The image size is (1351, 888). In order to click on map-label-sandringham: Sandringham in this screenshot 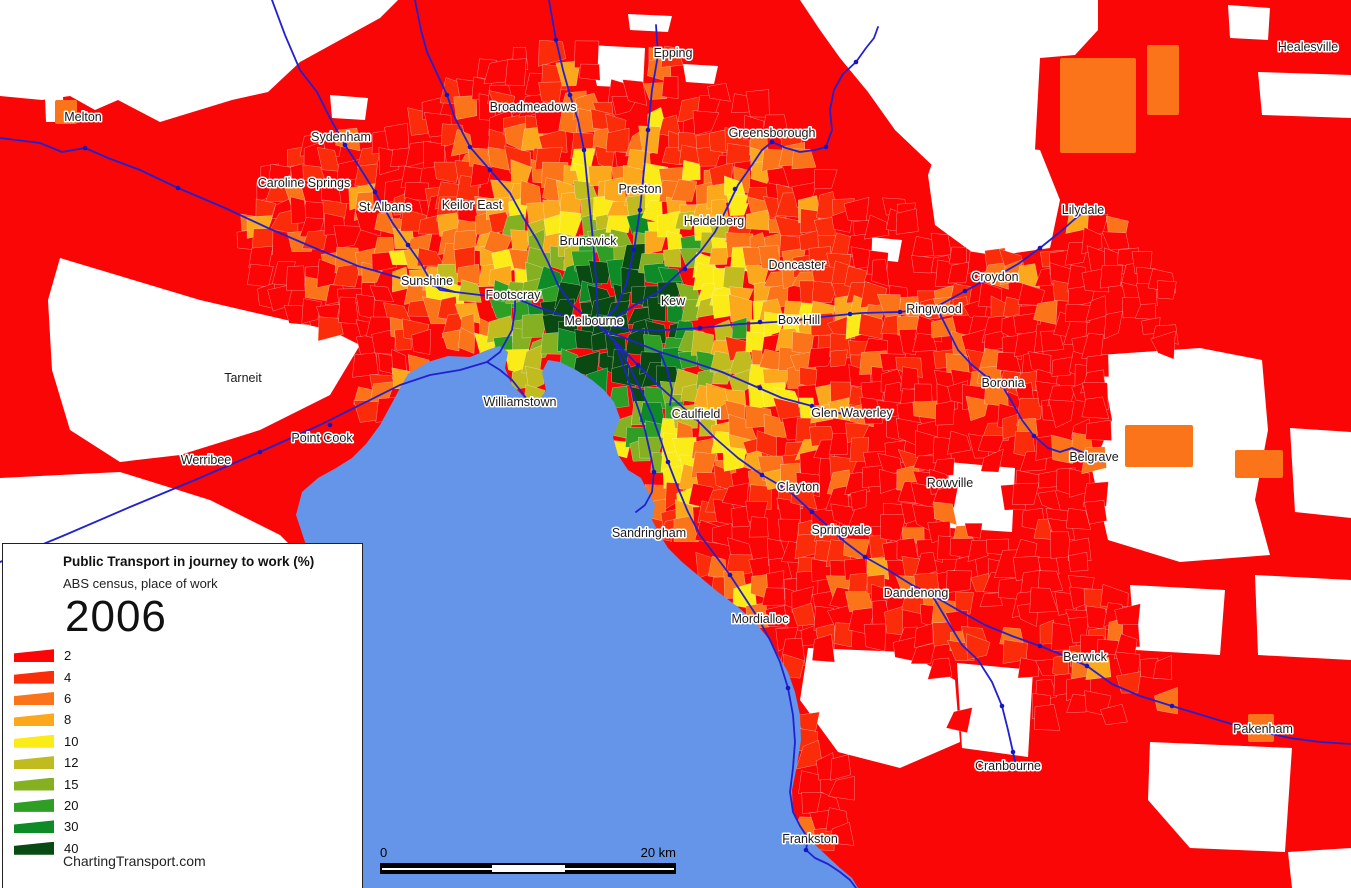, I will do `click(649, 533)`.